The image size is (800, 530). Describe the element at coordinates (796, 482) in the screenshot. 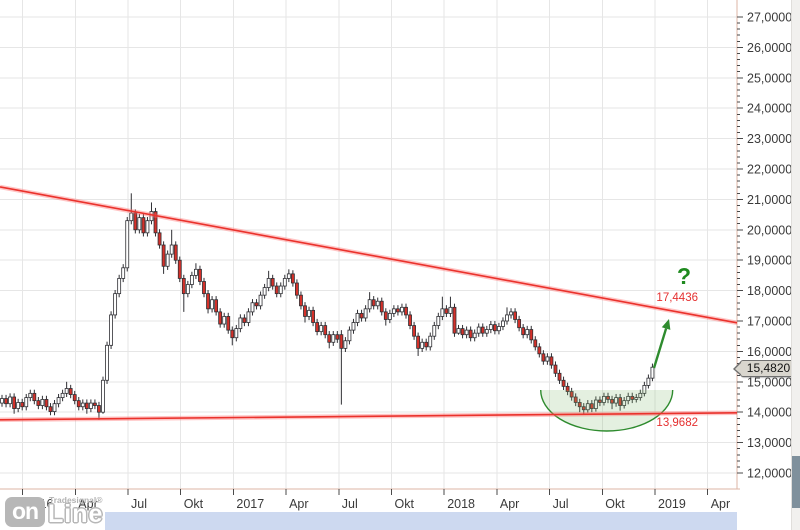

I see `vertical-scrollbar-thumb` at that location.